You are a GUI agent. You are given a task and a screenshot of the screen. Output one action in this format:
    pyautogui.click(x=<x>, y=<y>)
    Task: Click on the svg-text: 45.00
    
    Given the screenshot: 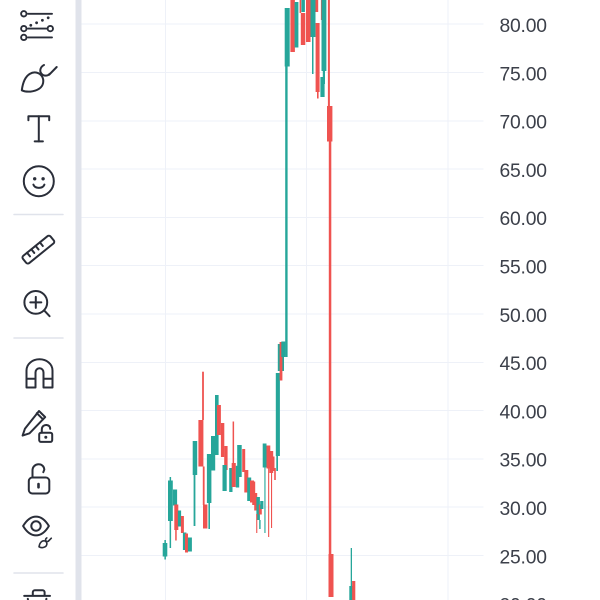 What is the action you would take?
    pyautogui.click(x=523, y=364)
    